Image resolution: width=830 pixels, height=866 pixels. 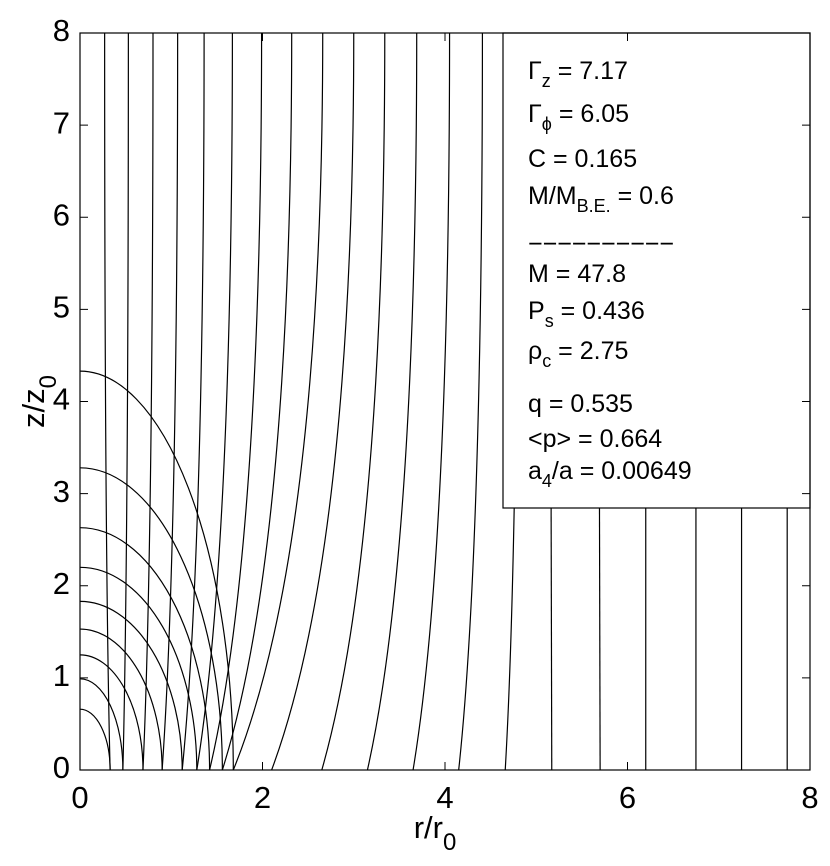 What do you see at coordinates (599, 311) in the screenshot?
I see `annotation-rest: = 0.436` at bounding box center [599, 311].